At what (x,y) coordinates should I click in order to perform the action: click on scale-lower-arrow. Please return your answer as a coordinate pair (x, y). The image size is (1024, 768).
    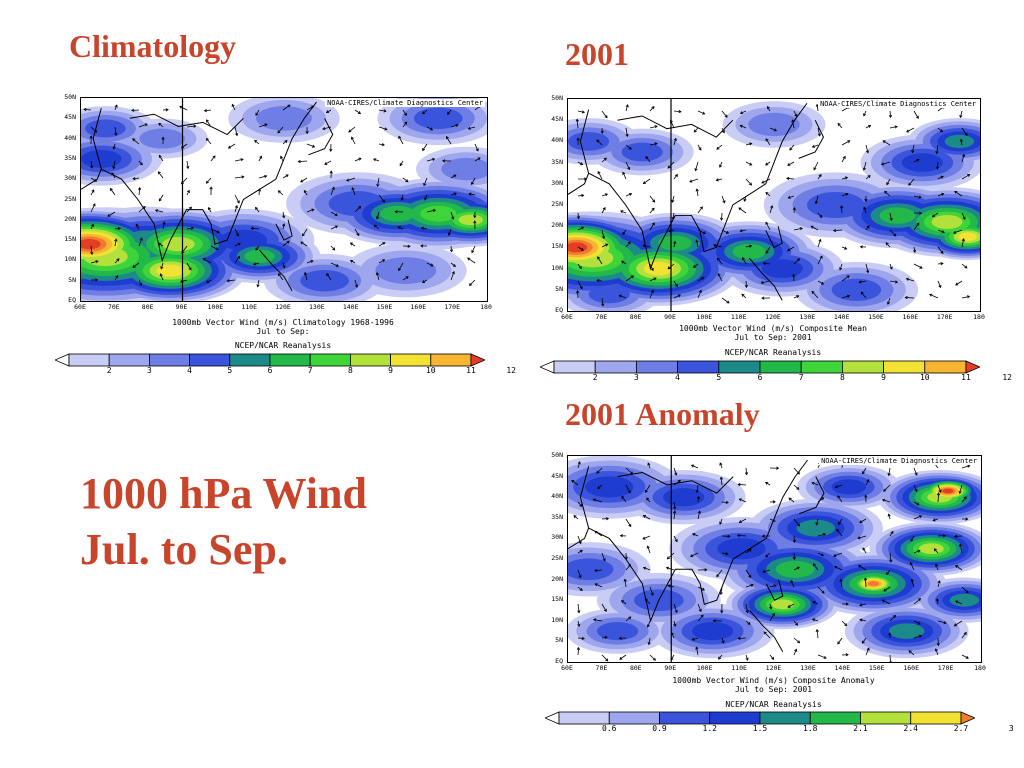
    Looking at the image, I should click on (62, 360).